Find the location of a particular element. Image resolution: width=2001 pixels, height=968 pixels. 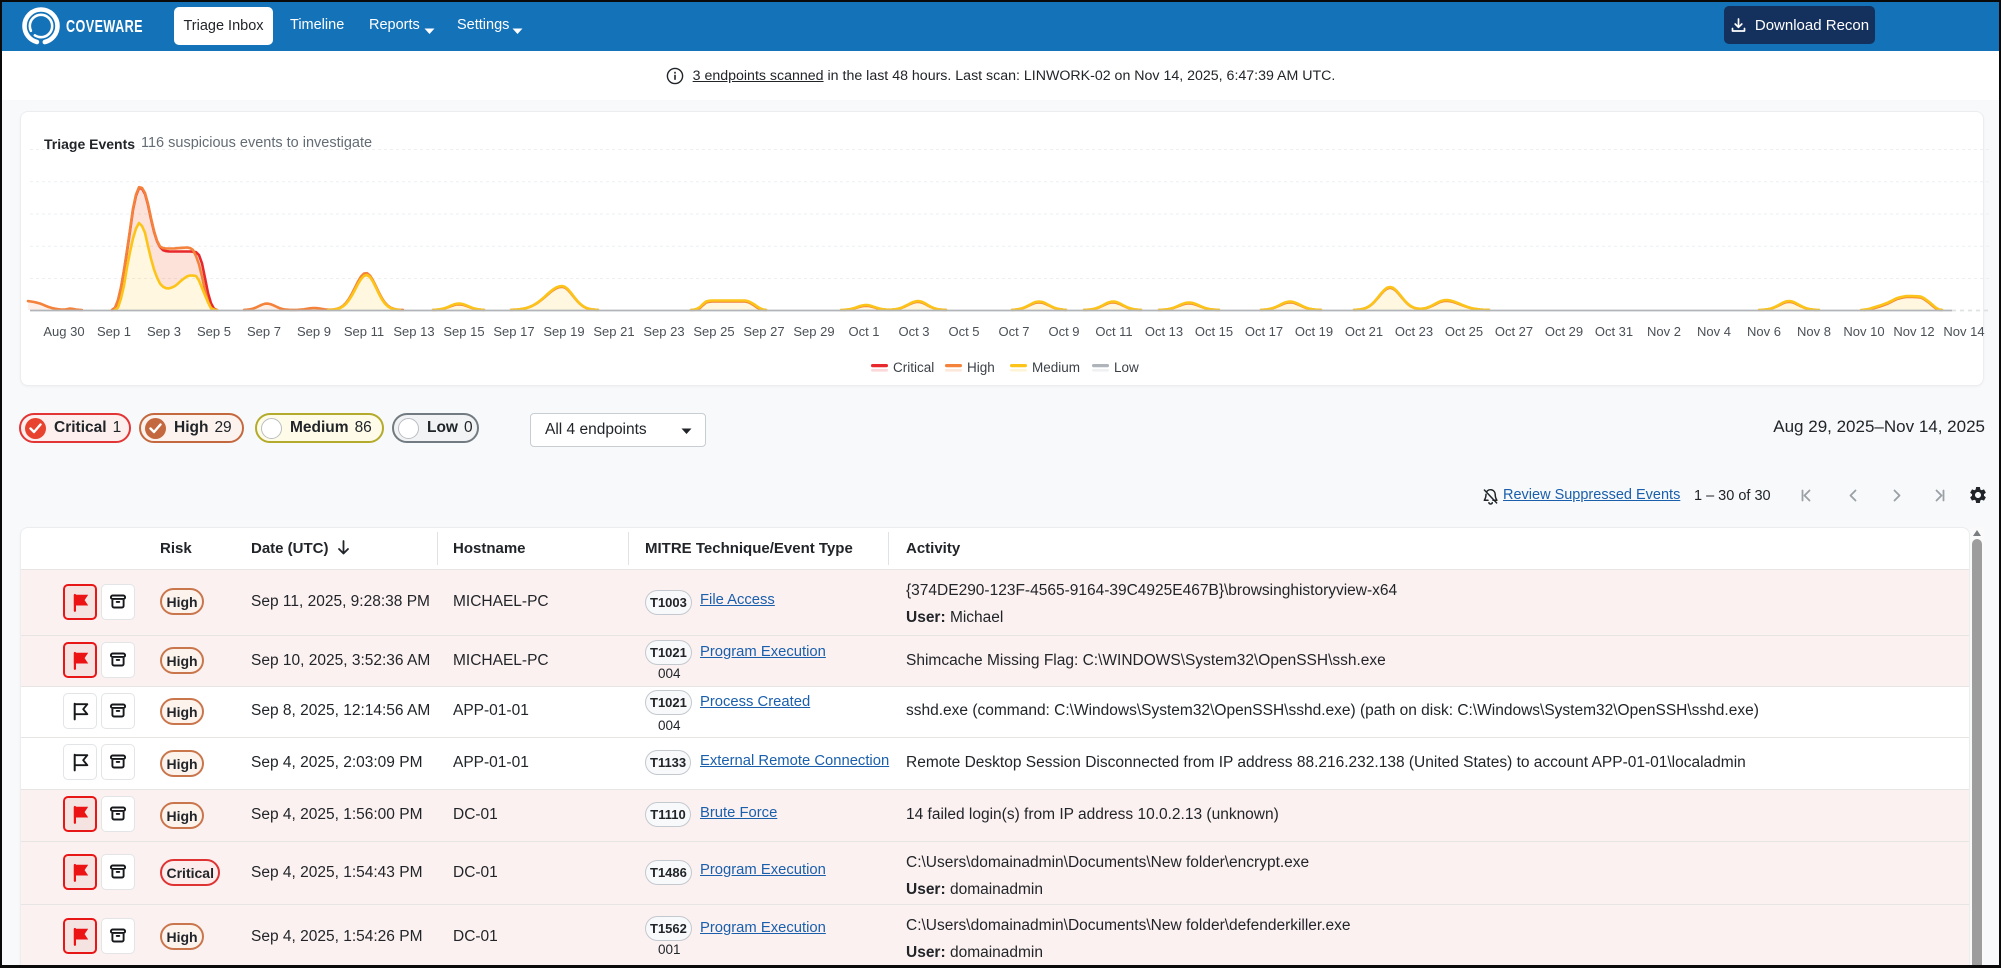

svg-text: Oct 3 is located at coordinates (913, 331).